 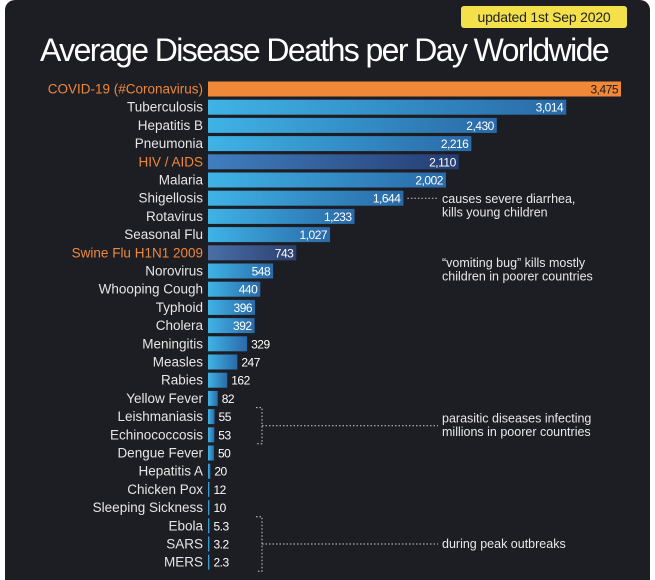 I want to click on category-label-shigellosis: Shigellosis, so click(x=170, y=198).